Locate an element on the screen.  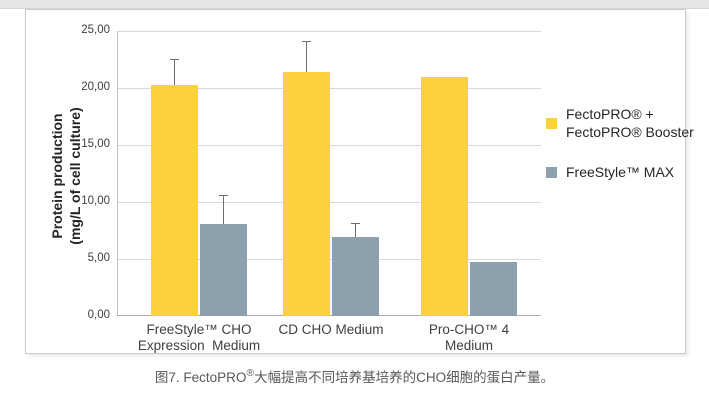
registered-trademark-symbol: ® is located at coordinates (250, 372).